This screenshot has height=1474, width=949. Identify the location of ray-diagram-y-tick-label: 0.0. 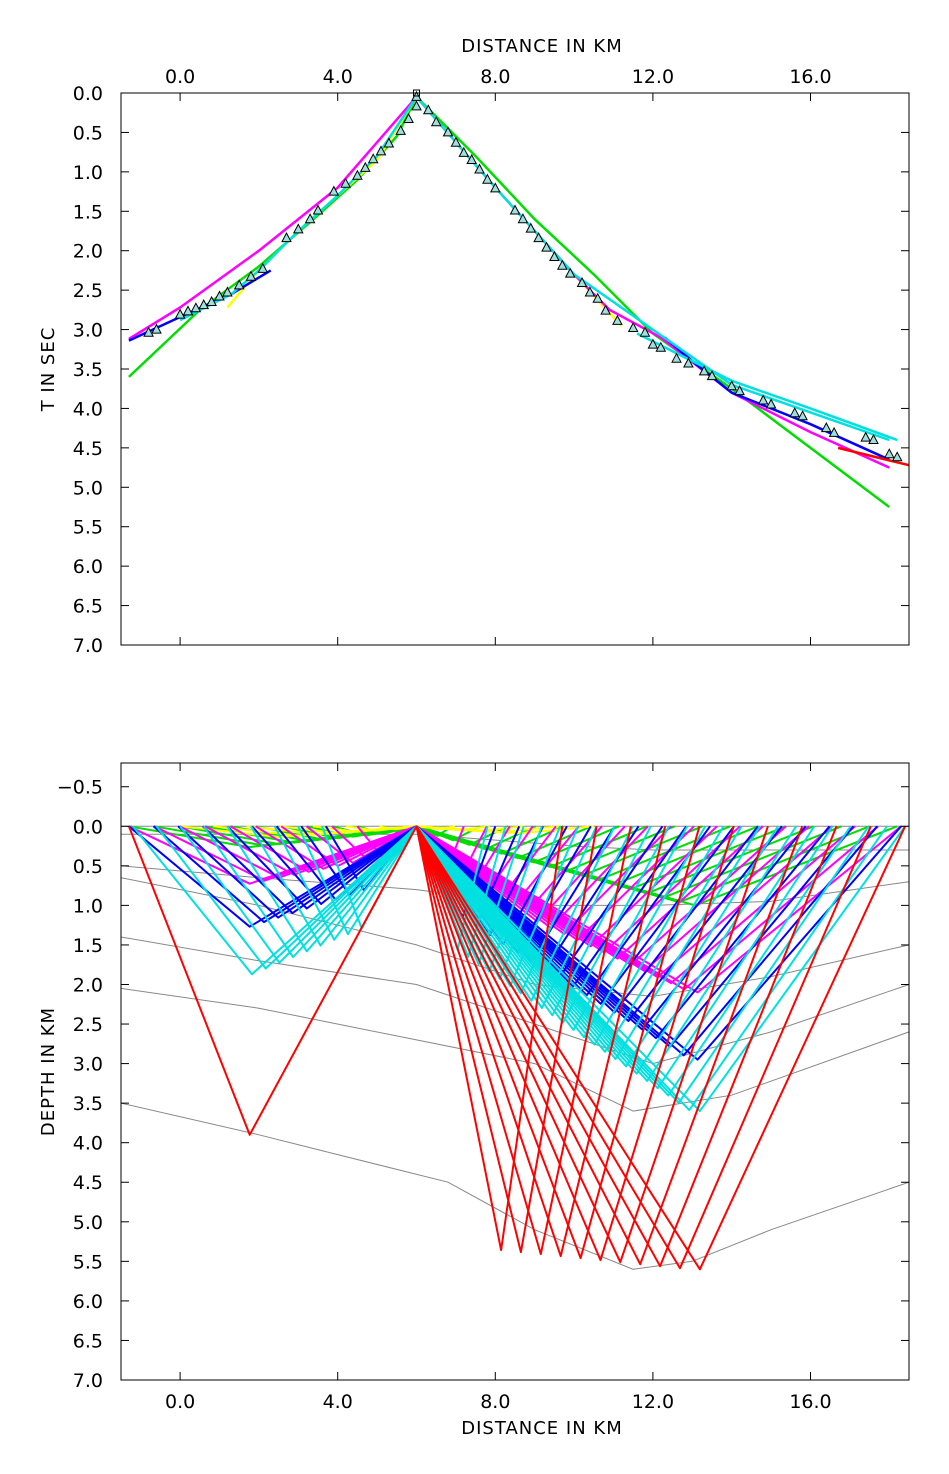
(88, 827).